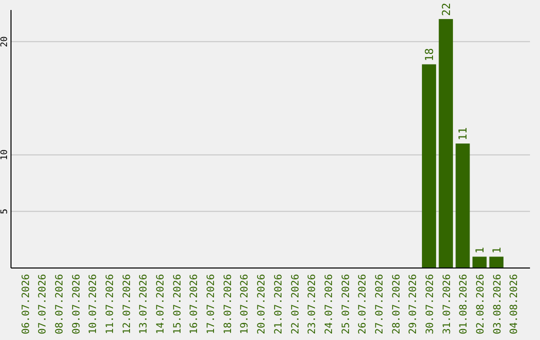 This screenshot has height=340, width=540. What do you see at coordinates (76, 304) in the screenshot?
I see `x-tick-label: 09.07.2026` at bounding box center [76, 304].